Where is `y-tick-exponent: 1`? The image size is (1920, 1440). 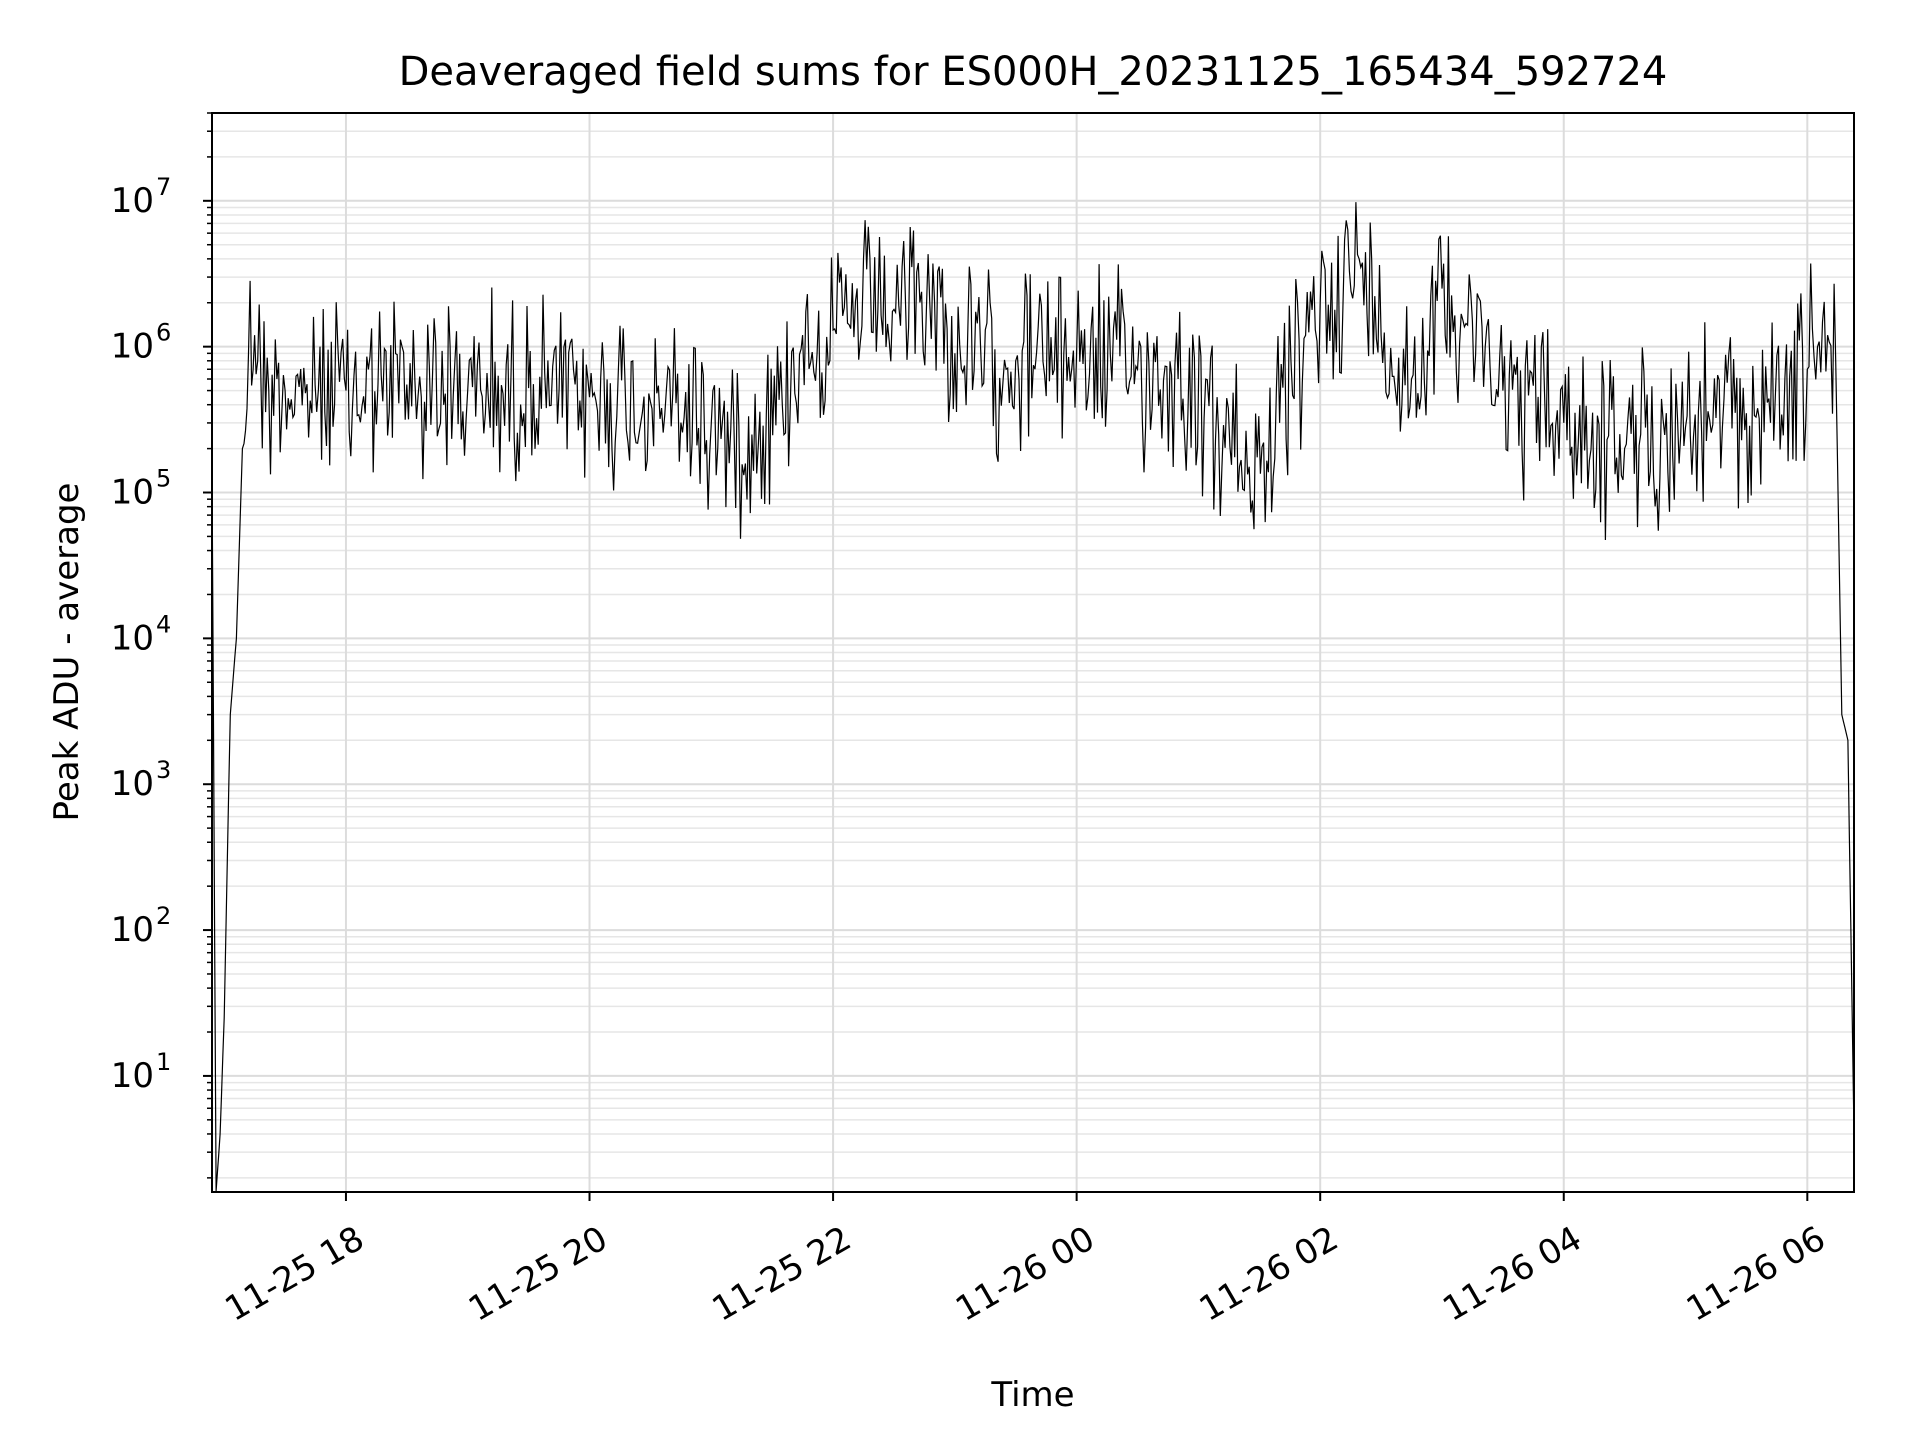
y-tick-exponent: 1 is located at coordinates (163, 1062).